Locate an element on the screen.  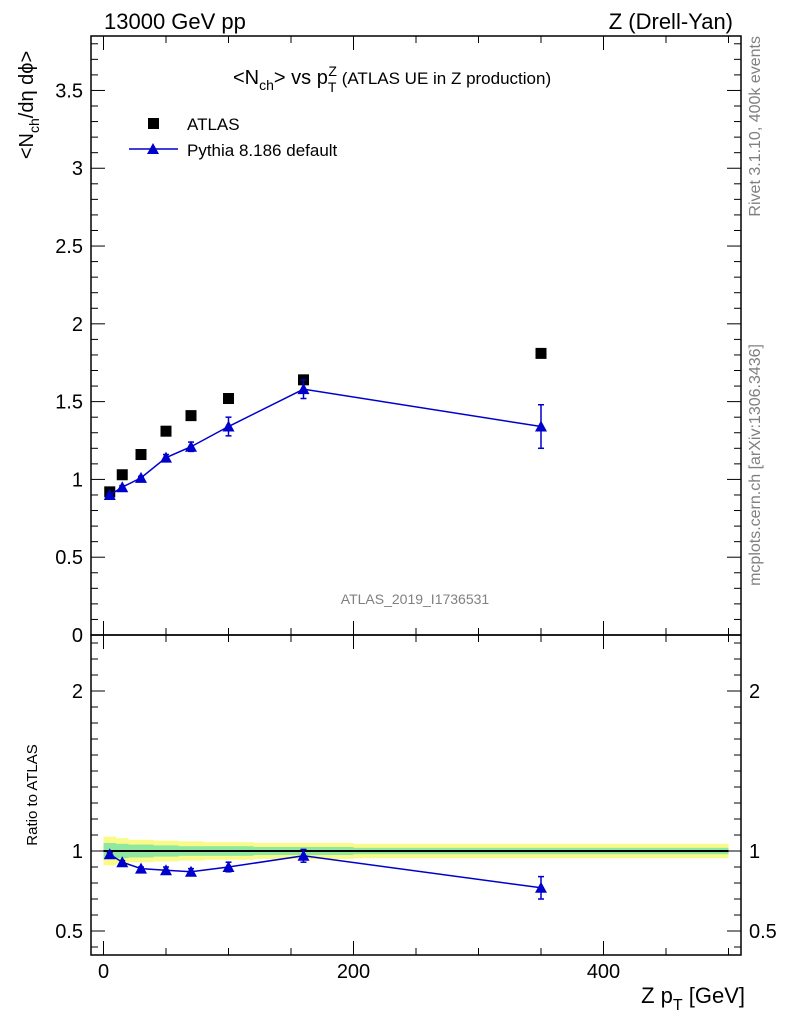
mcplots-label: mcplots.cern.ch [arXiv:1306.3436] is located at coordinates (755, 465).